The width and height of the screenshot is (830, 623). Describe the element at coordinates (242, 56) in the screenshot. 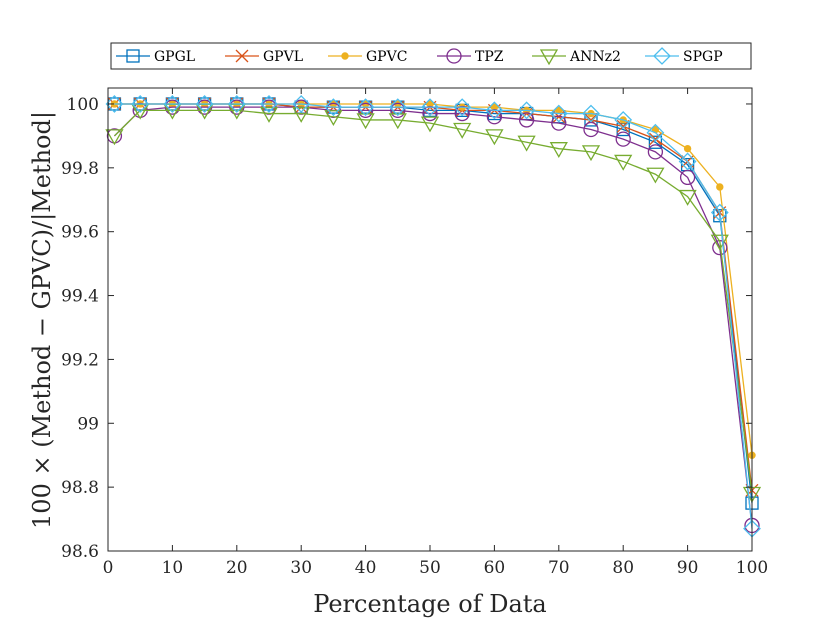

I see `legend-marker-gpvl` at that location.